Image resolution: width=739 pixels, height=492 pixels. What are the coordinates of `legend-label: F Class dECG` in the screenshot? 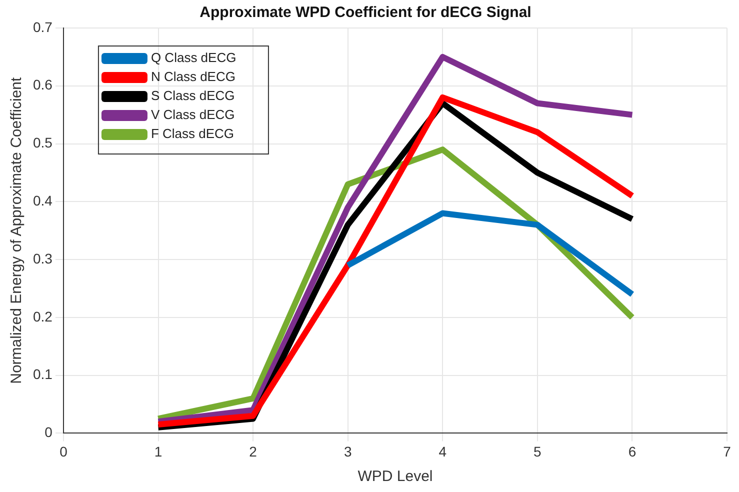 It's located at (192, 134).